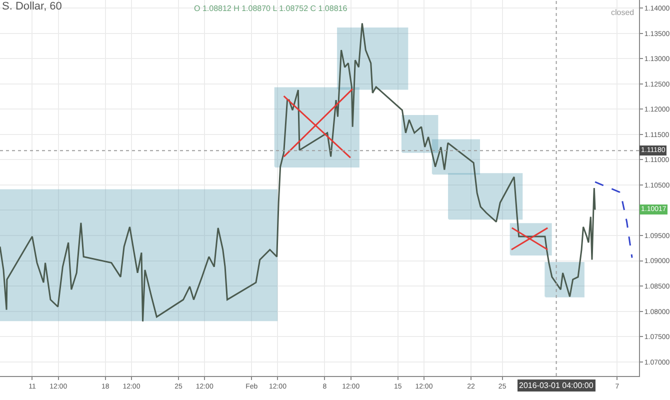 The image size is (670, 400). I want to click on annotation: closed, so click(622, 12).